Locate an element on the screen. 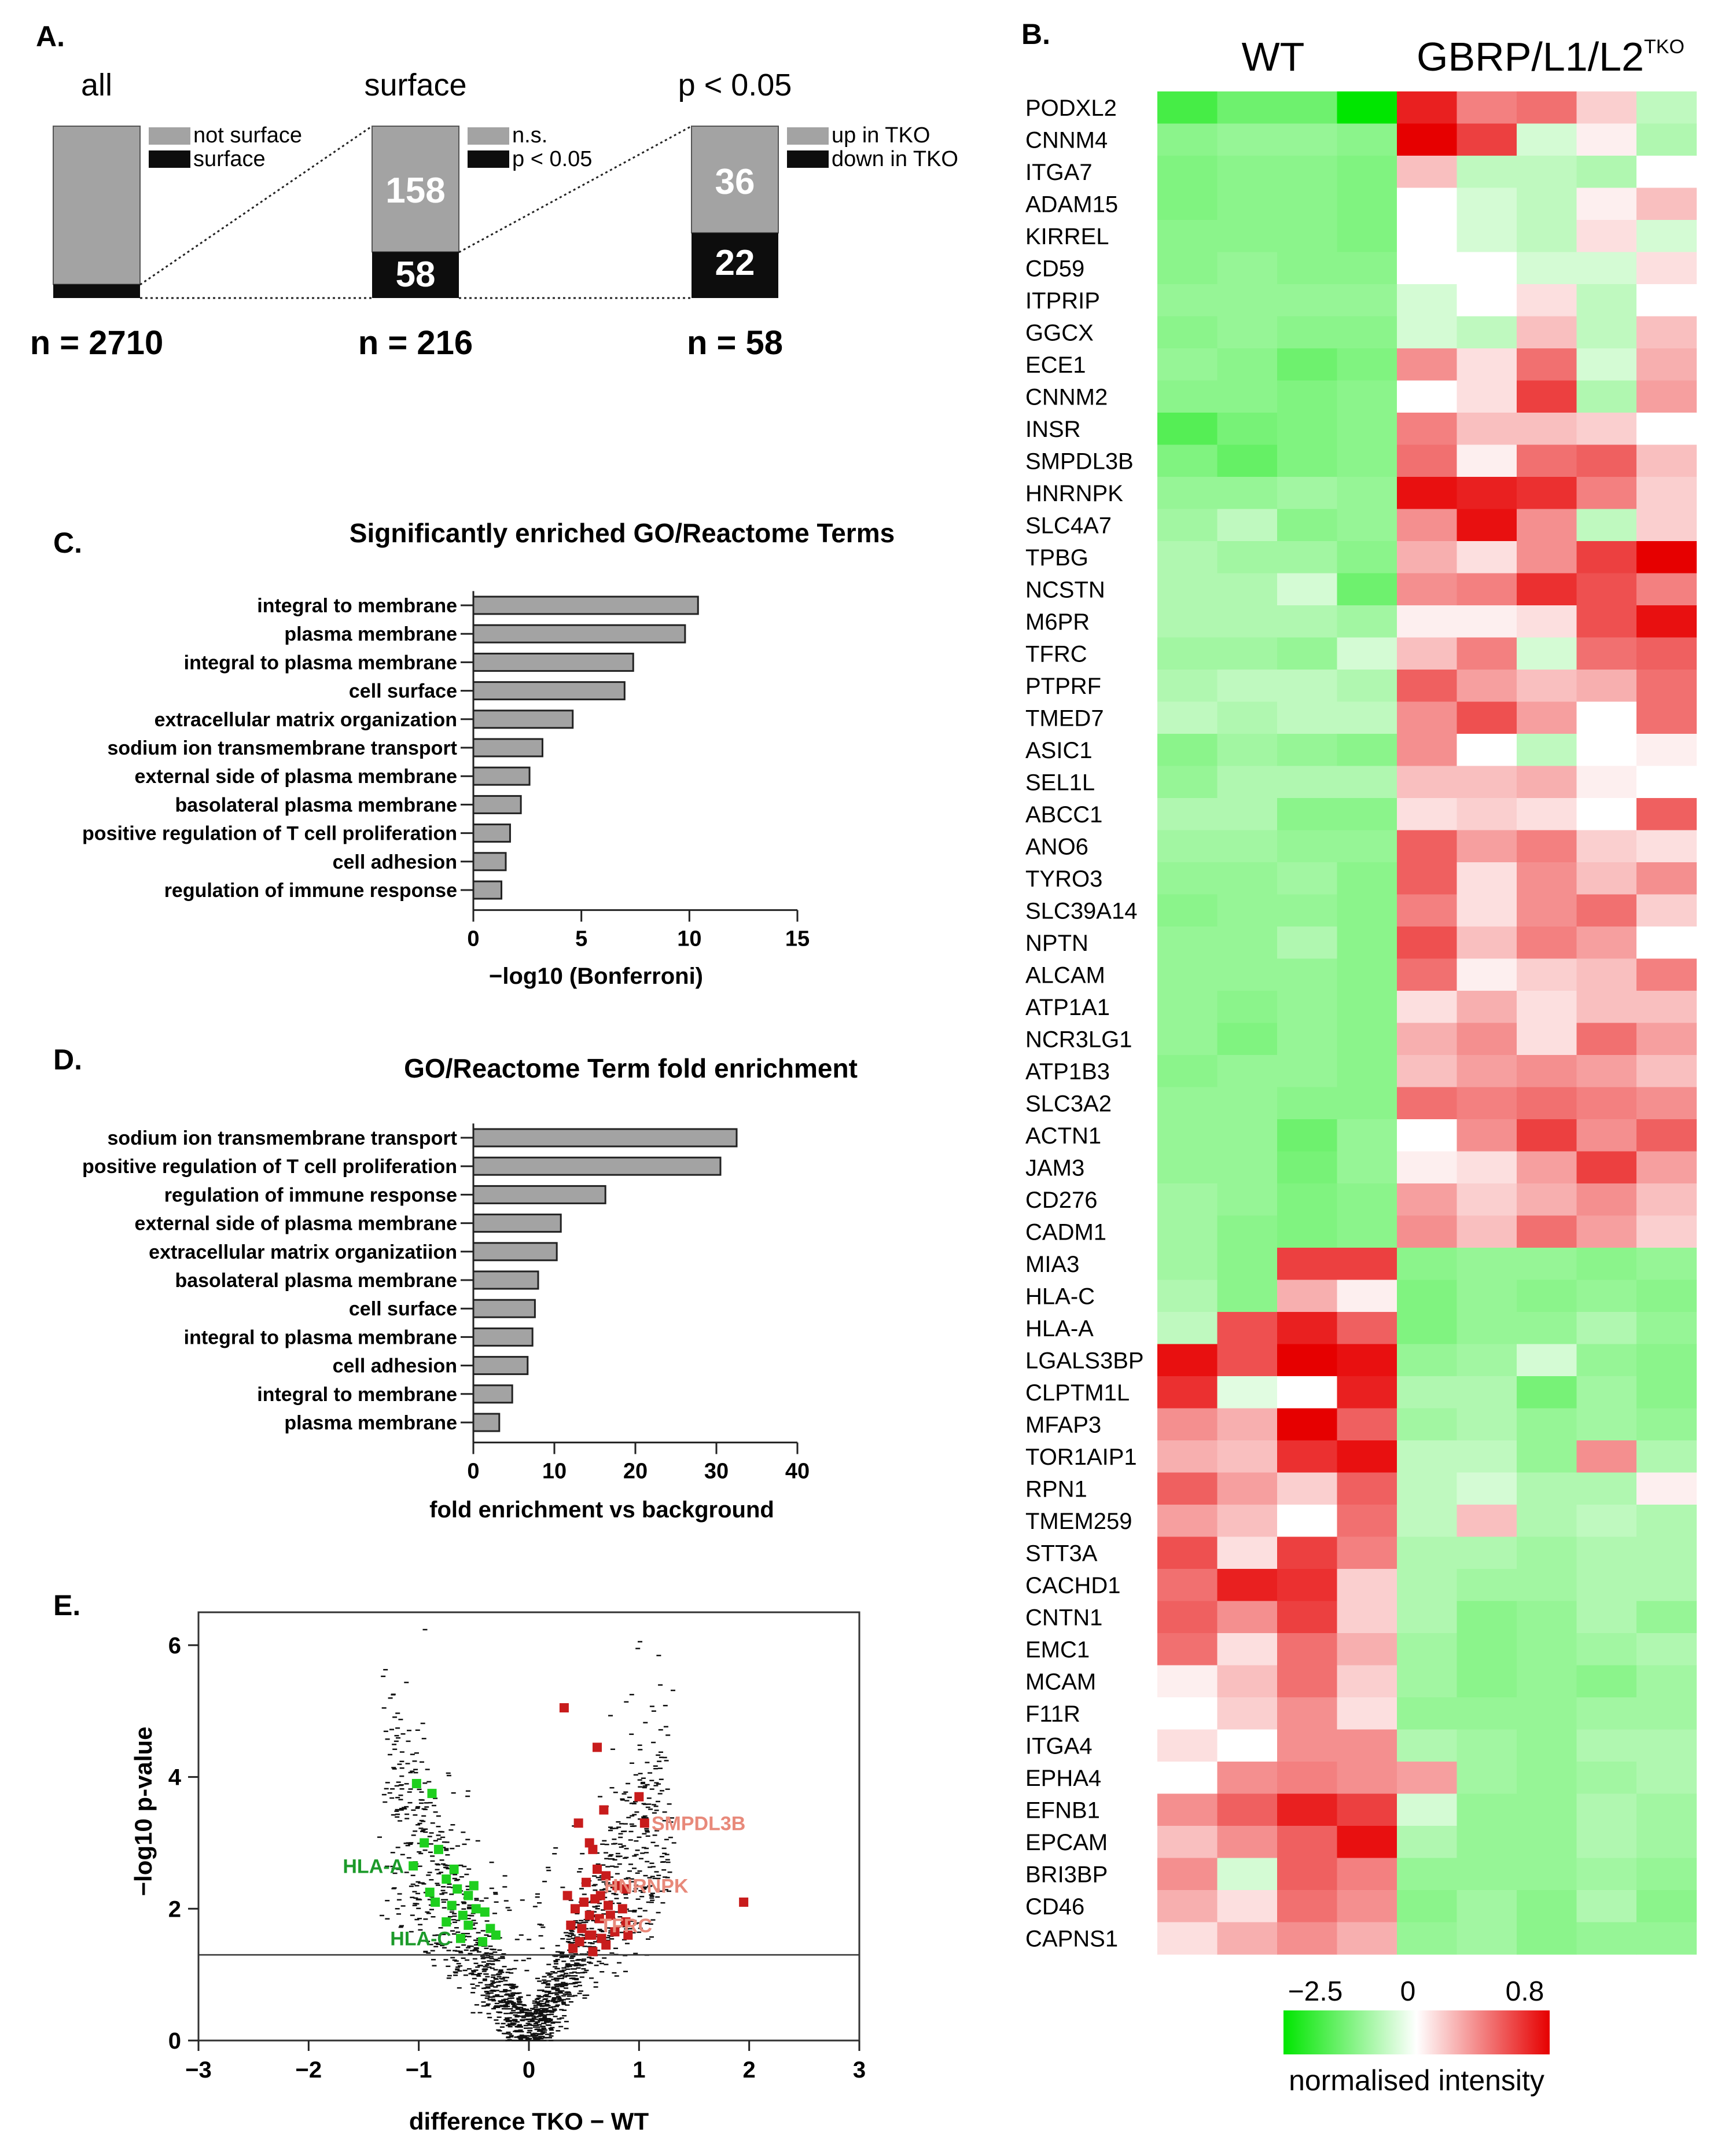 The image size is (1736, 2136). heatmap-row-label: HLA-C is located at coordinates (1060, 1296).